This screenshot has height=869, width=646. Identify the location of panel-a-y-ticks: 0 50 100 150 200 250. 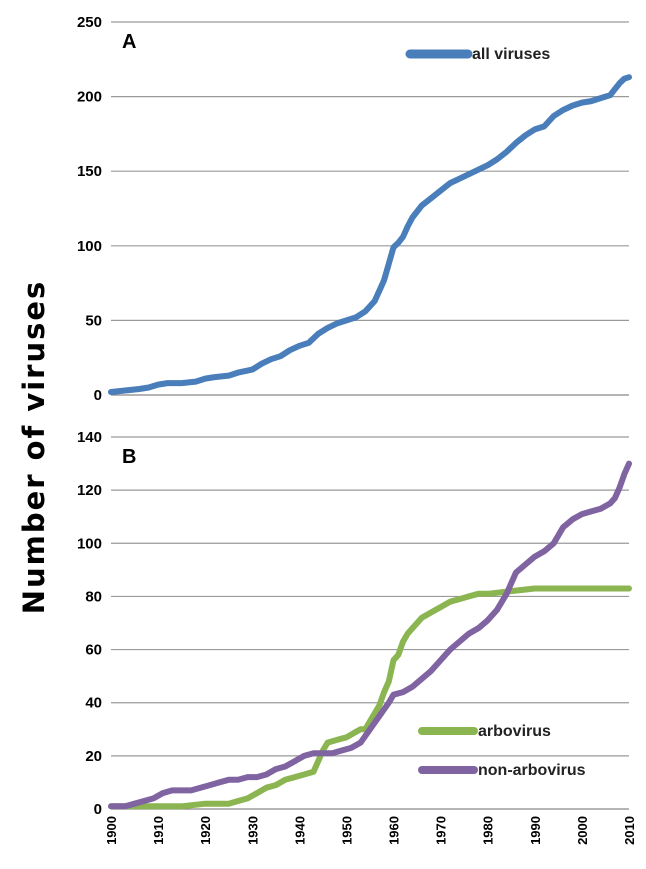
(89, 209).